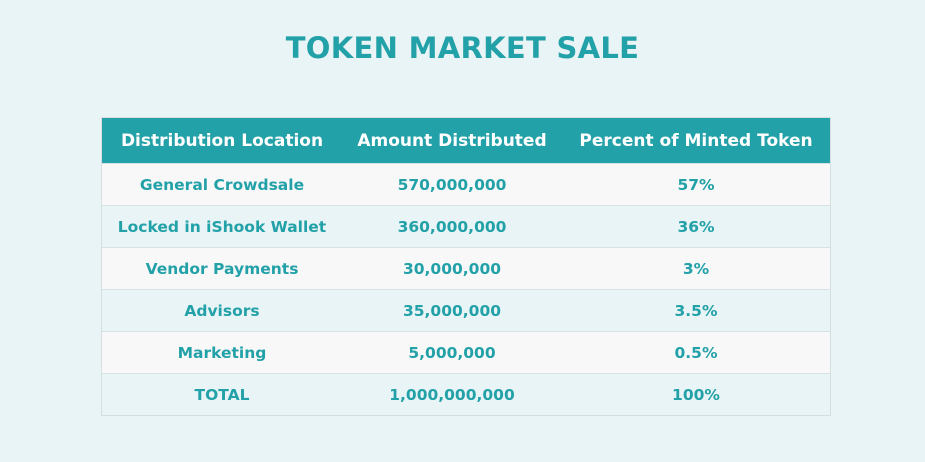  What do you see at coordinates (222, 352) in the screenshot?
I see `cell-location: Marketing` at bounding box center [222, 352].